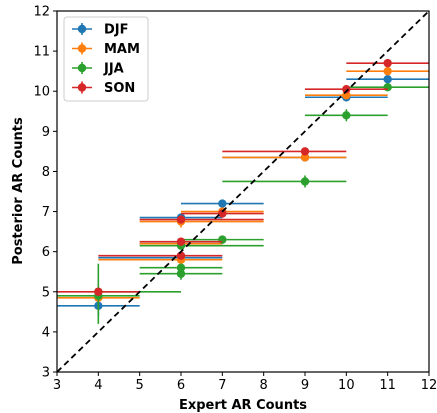 This screenshot has width=437, height=413. What do you see at coordinates (100, 30) in the screenshot?
I see `legend-entry-djf: DJF` at bounding box center [100, 30].